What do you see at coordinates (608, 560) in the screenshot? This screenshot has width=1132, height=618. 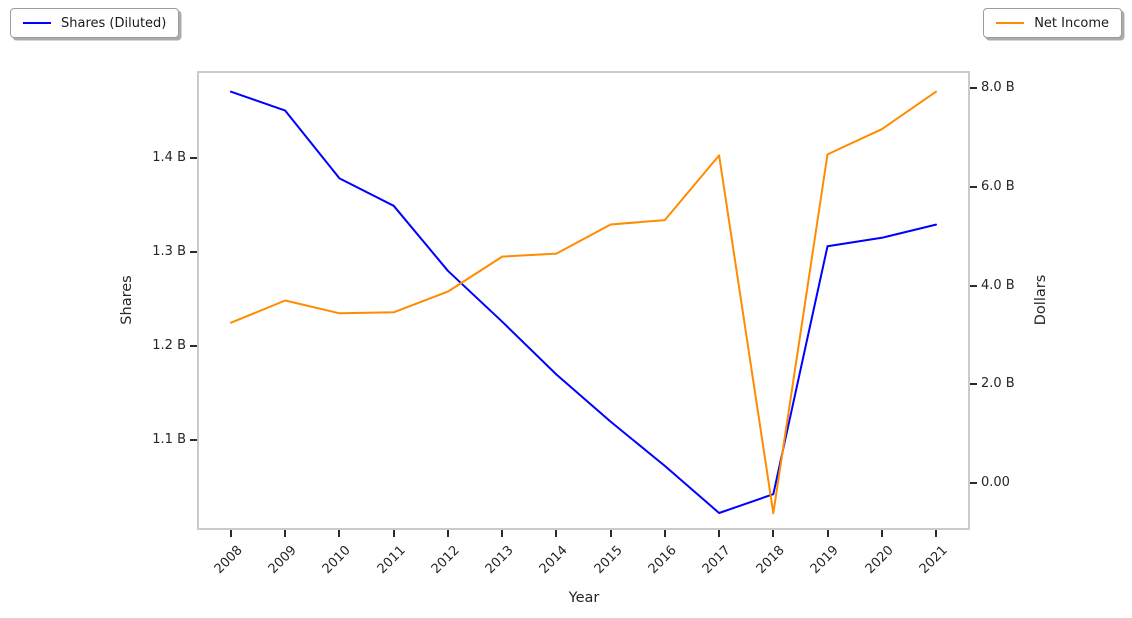 I see `x-axis-tick-label: 2015` at bounding box center [608, 560].